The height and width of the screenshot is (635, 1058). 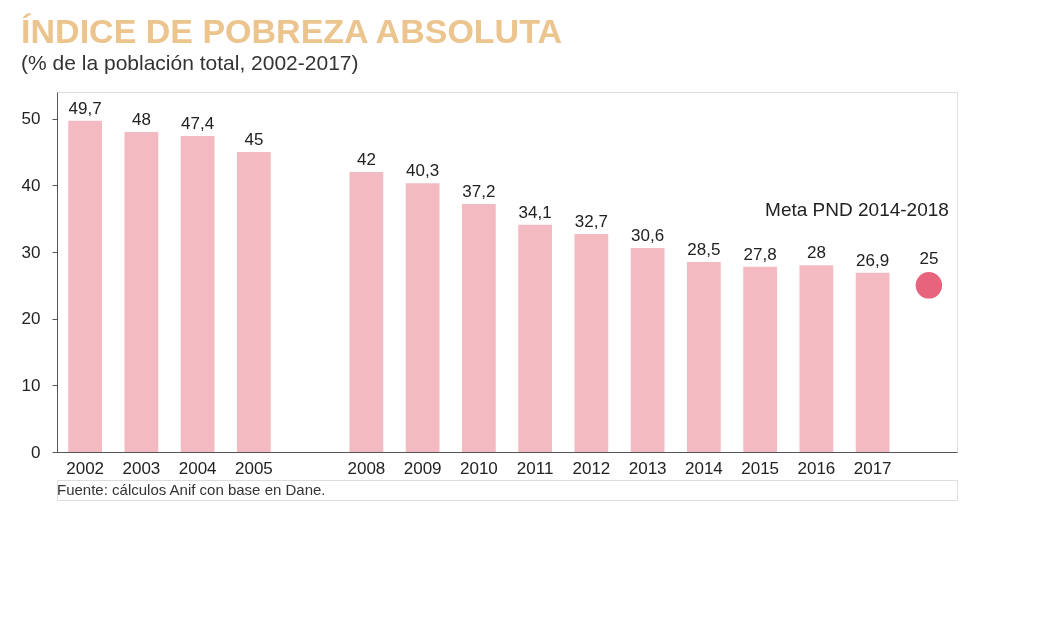 I want to click on data-label: 48, so click(x=141, y=119).